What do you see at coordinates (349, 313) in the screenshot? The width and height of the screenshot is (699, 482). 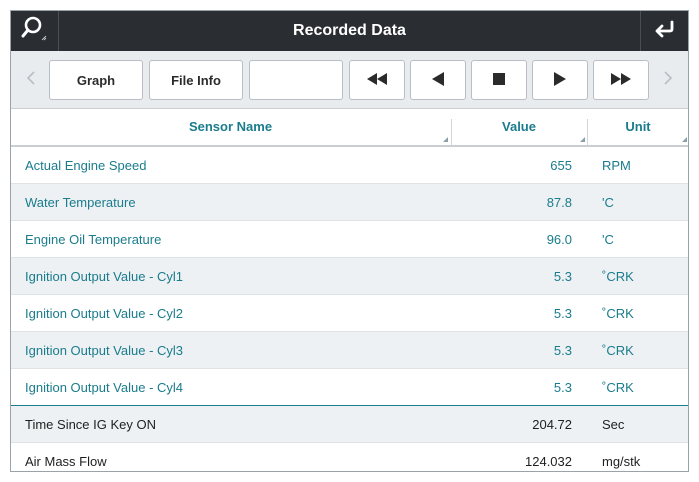 I see `table-row: Ignition Output Value - Cyl2 5.3 ˚CRK` at bounding box center [349, 313].